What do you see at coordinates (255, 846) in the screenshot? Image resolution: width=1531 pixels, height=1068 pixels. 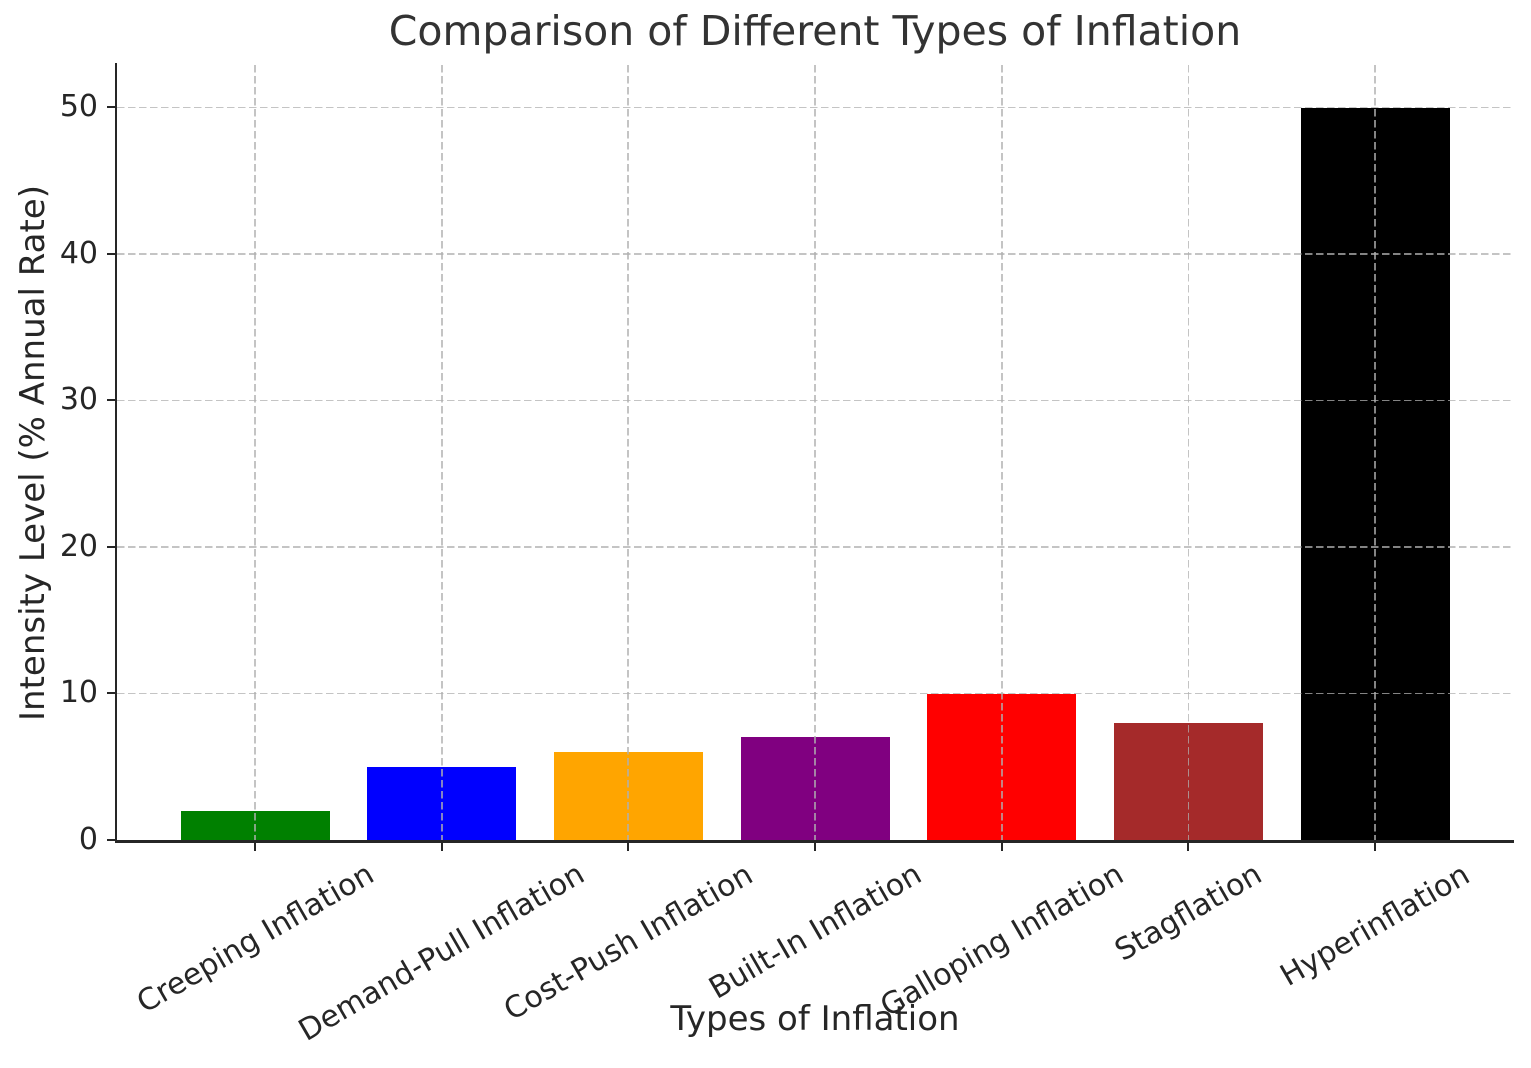 I see `x-tick-creeping-inflation` at bounding box center [255, 846].